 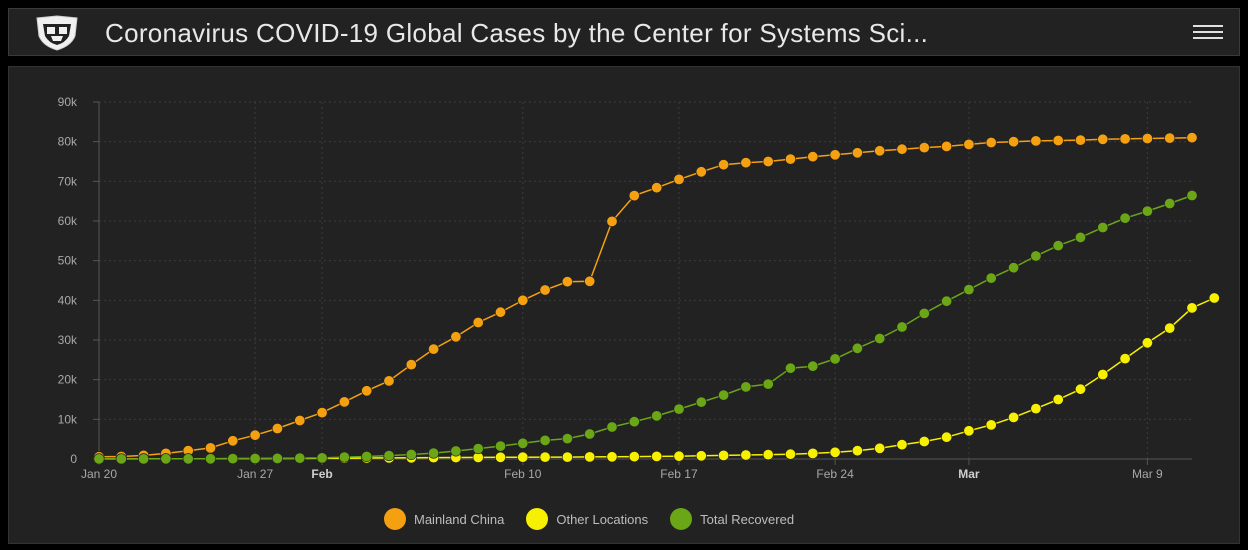 I want to click on hamburger-menu-icon, so click(x=1208, y=33).